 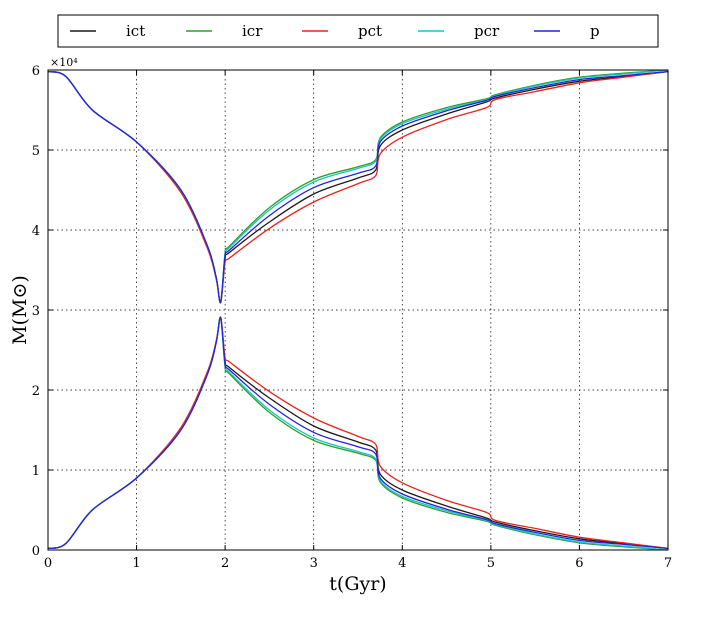 What do you see at coordinates (36, 311) in the screenshot?
I see `y-tick-label: 3` at bounding box center [36, 311].